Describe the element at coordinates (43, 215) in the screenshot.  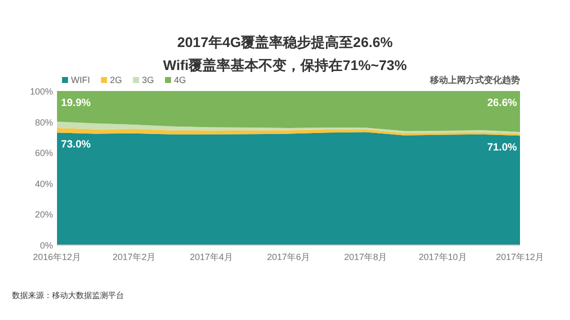
I see `y-tick-label: 20%` at that location.